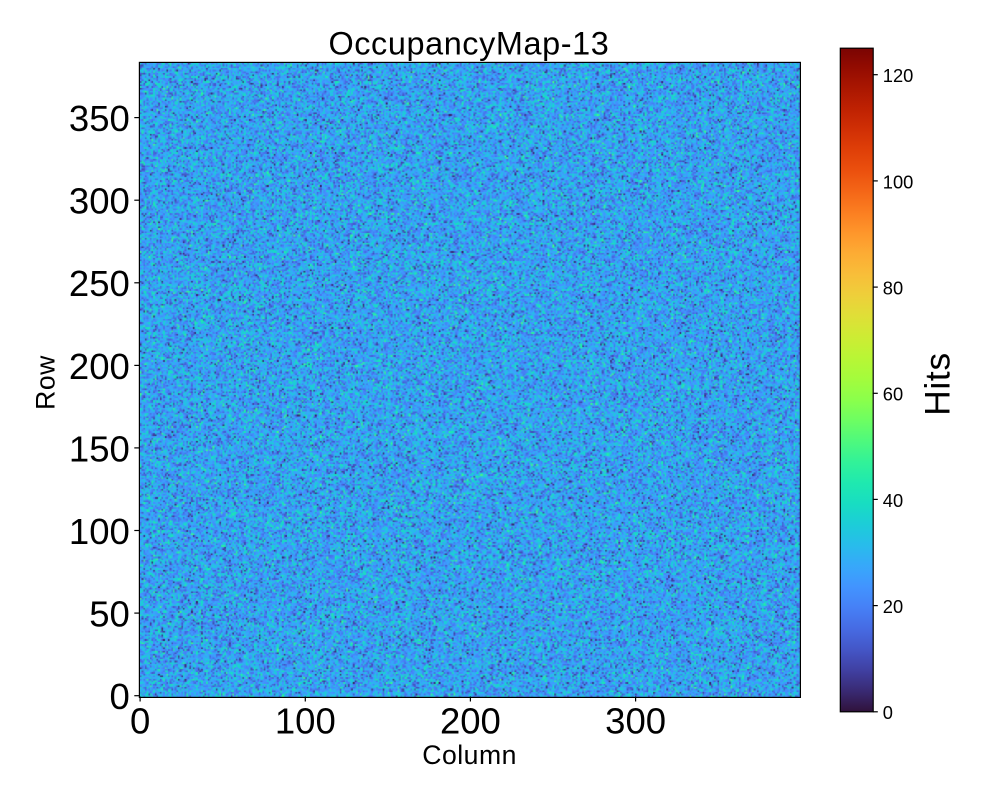 Image resolution: width=1000 pixels, height=800 pixels. Describe the element at coordinates (893, 606) in the screenshot. I see `svg-text: 20` at that location.